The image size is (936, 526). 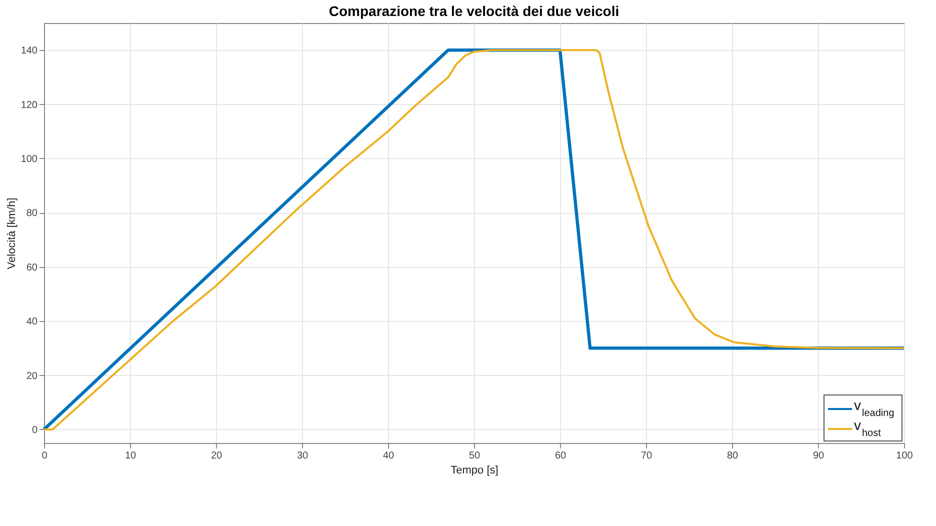 I want to click on x-tick-label: 90, so click(x=818, y=456).